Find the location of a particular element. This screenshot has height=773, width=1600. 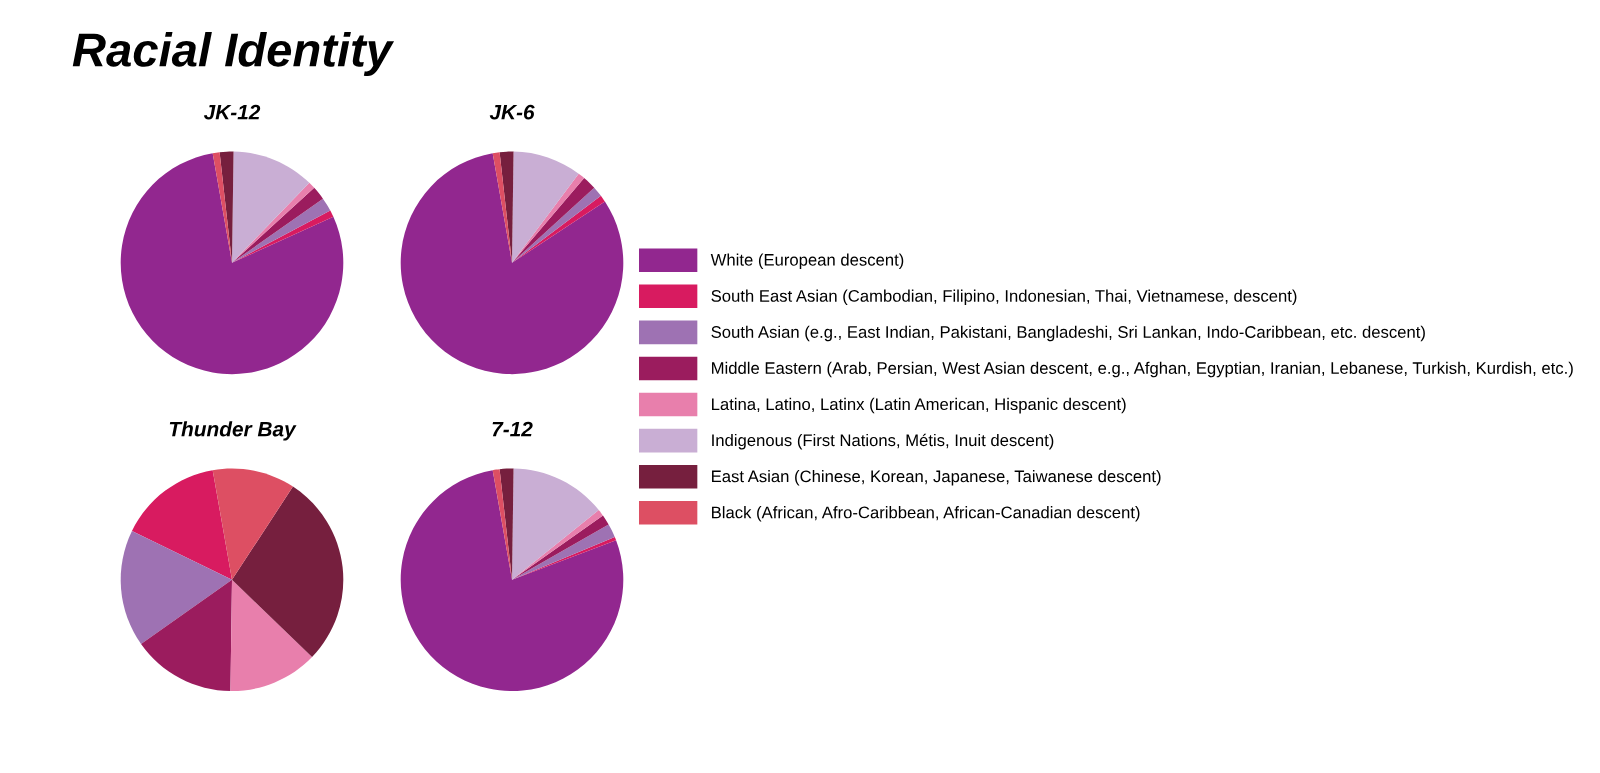

legend-label: Middle Eastern (Arab, Persian, West Asian descent, e.g., Afghan, Egyptian, Iranian, Lebanese, Turkish, Kurdish, etc.) is located at coordinates (1142, 369).